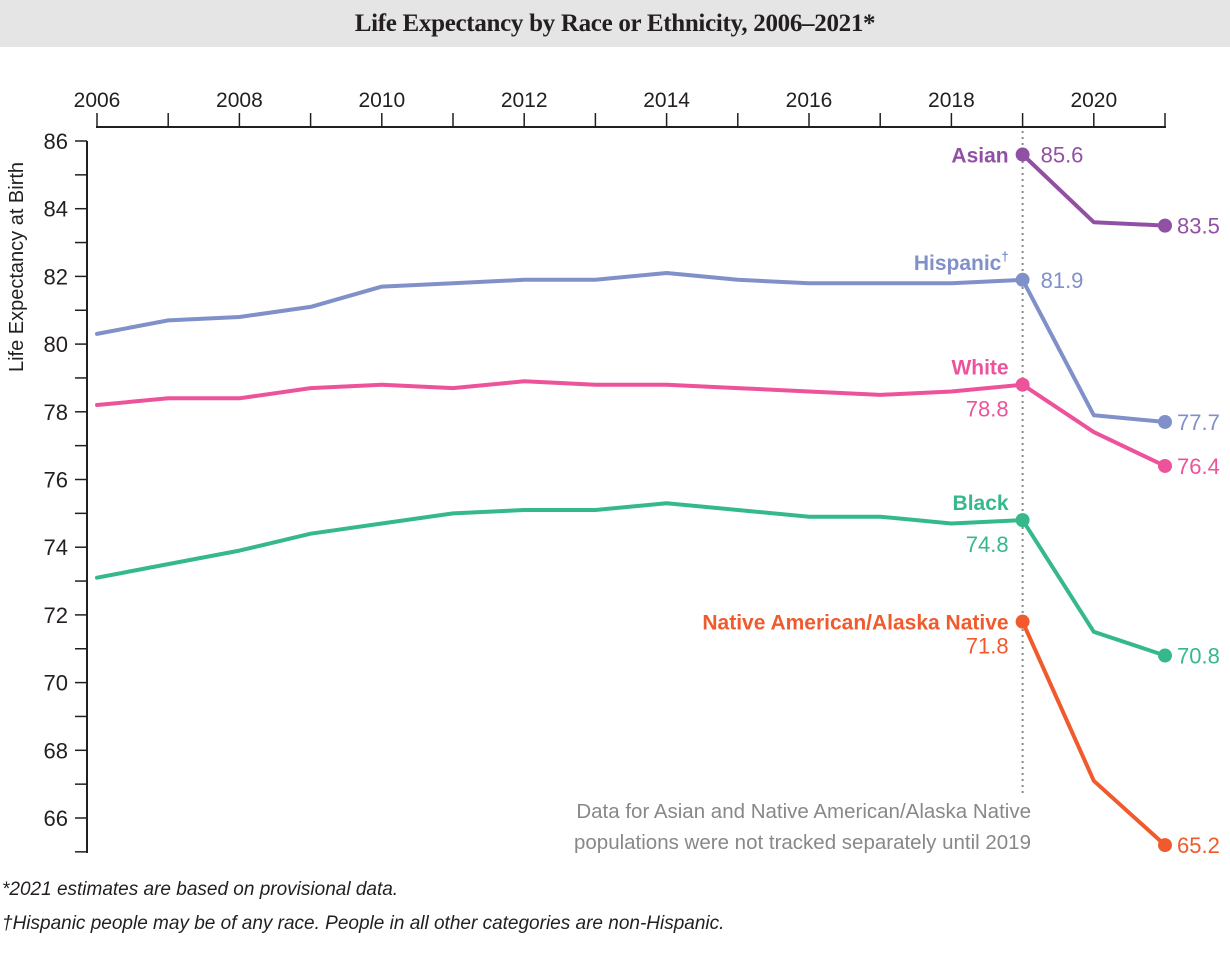 The height and width of the screenshot is (977, 1230). Describe the element at coordinates (1093, 190) in the screenshot. I see `series-line-asian` at that location.